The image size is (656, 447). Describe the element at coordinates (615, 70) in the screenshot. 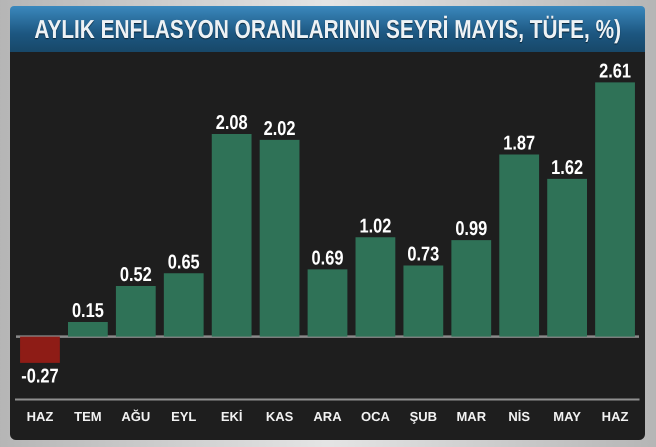

I see `data-label: 2.61` at that location.